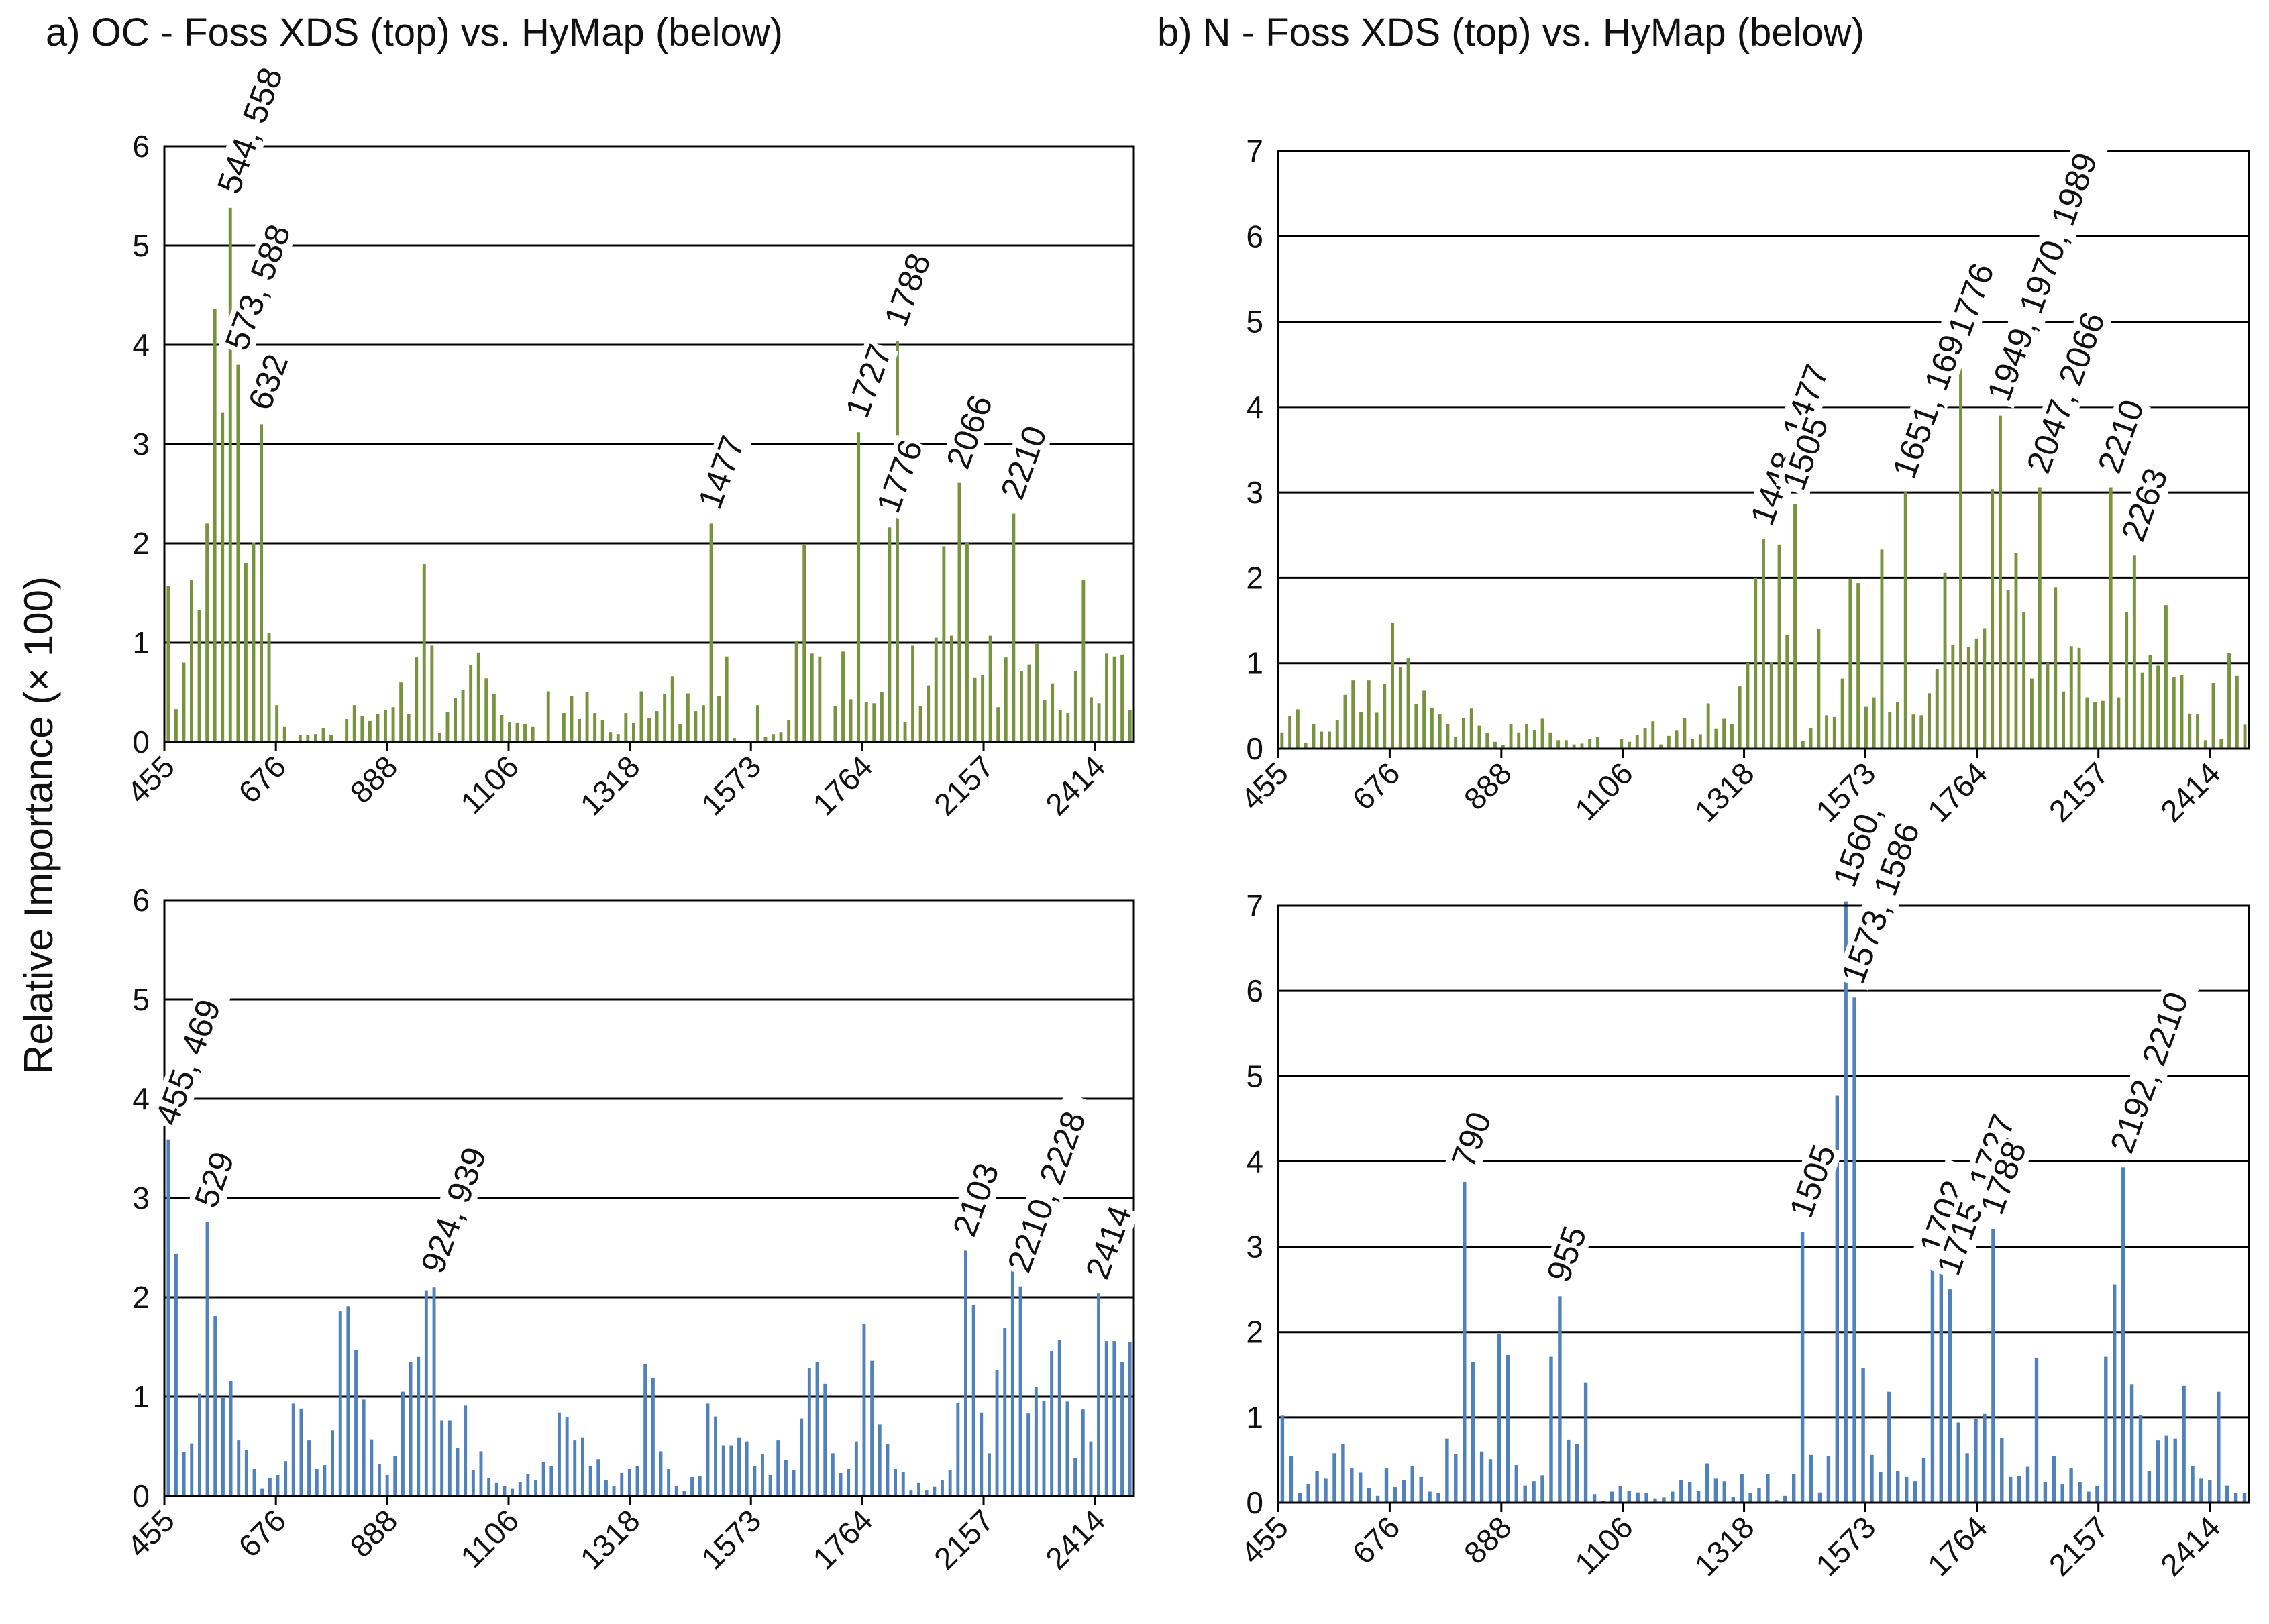 This screenshot has height=1624, width=2269. I want to click on x-tick-label: 2157, so click(2078, 791).